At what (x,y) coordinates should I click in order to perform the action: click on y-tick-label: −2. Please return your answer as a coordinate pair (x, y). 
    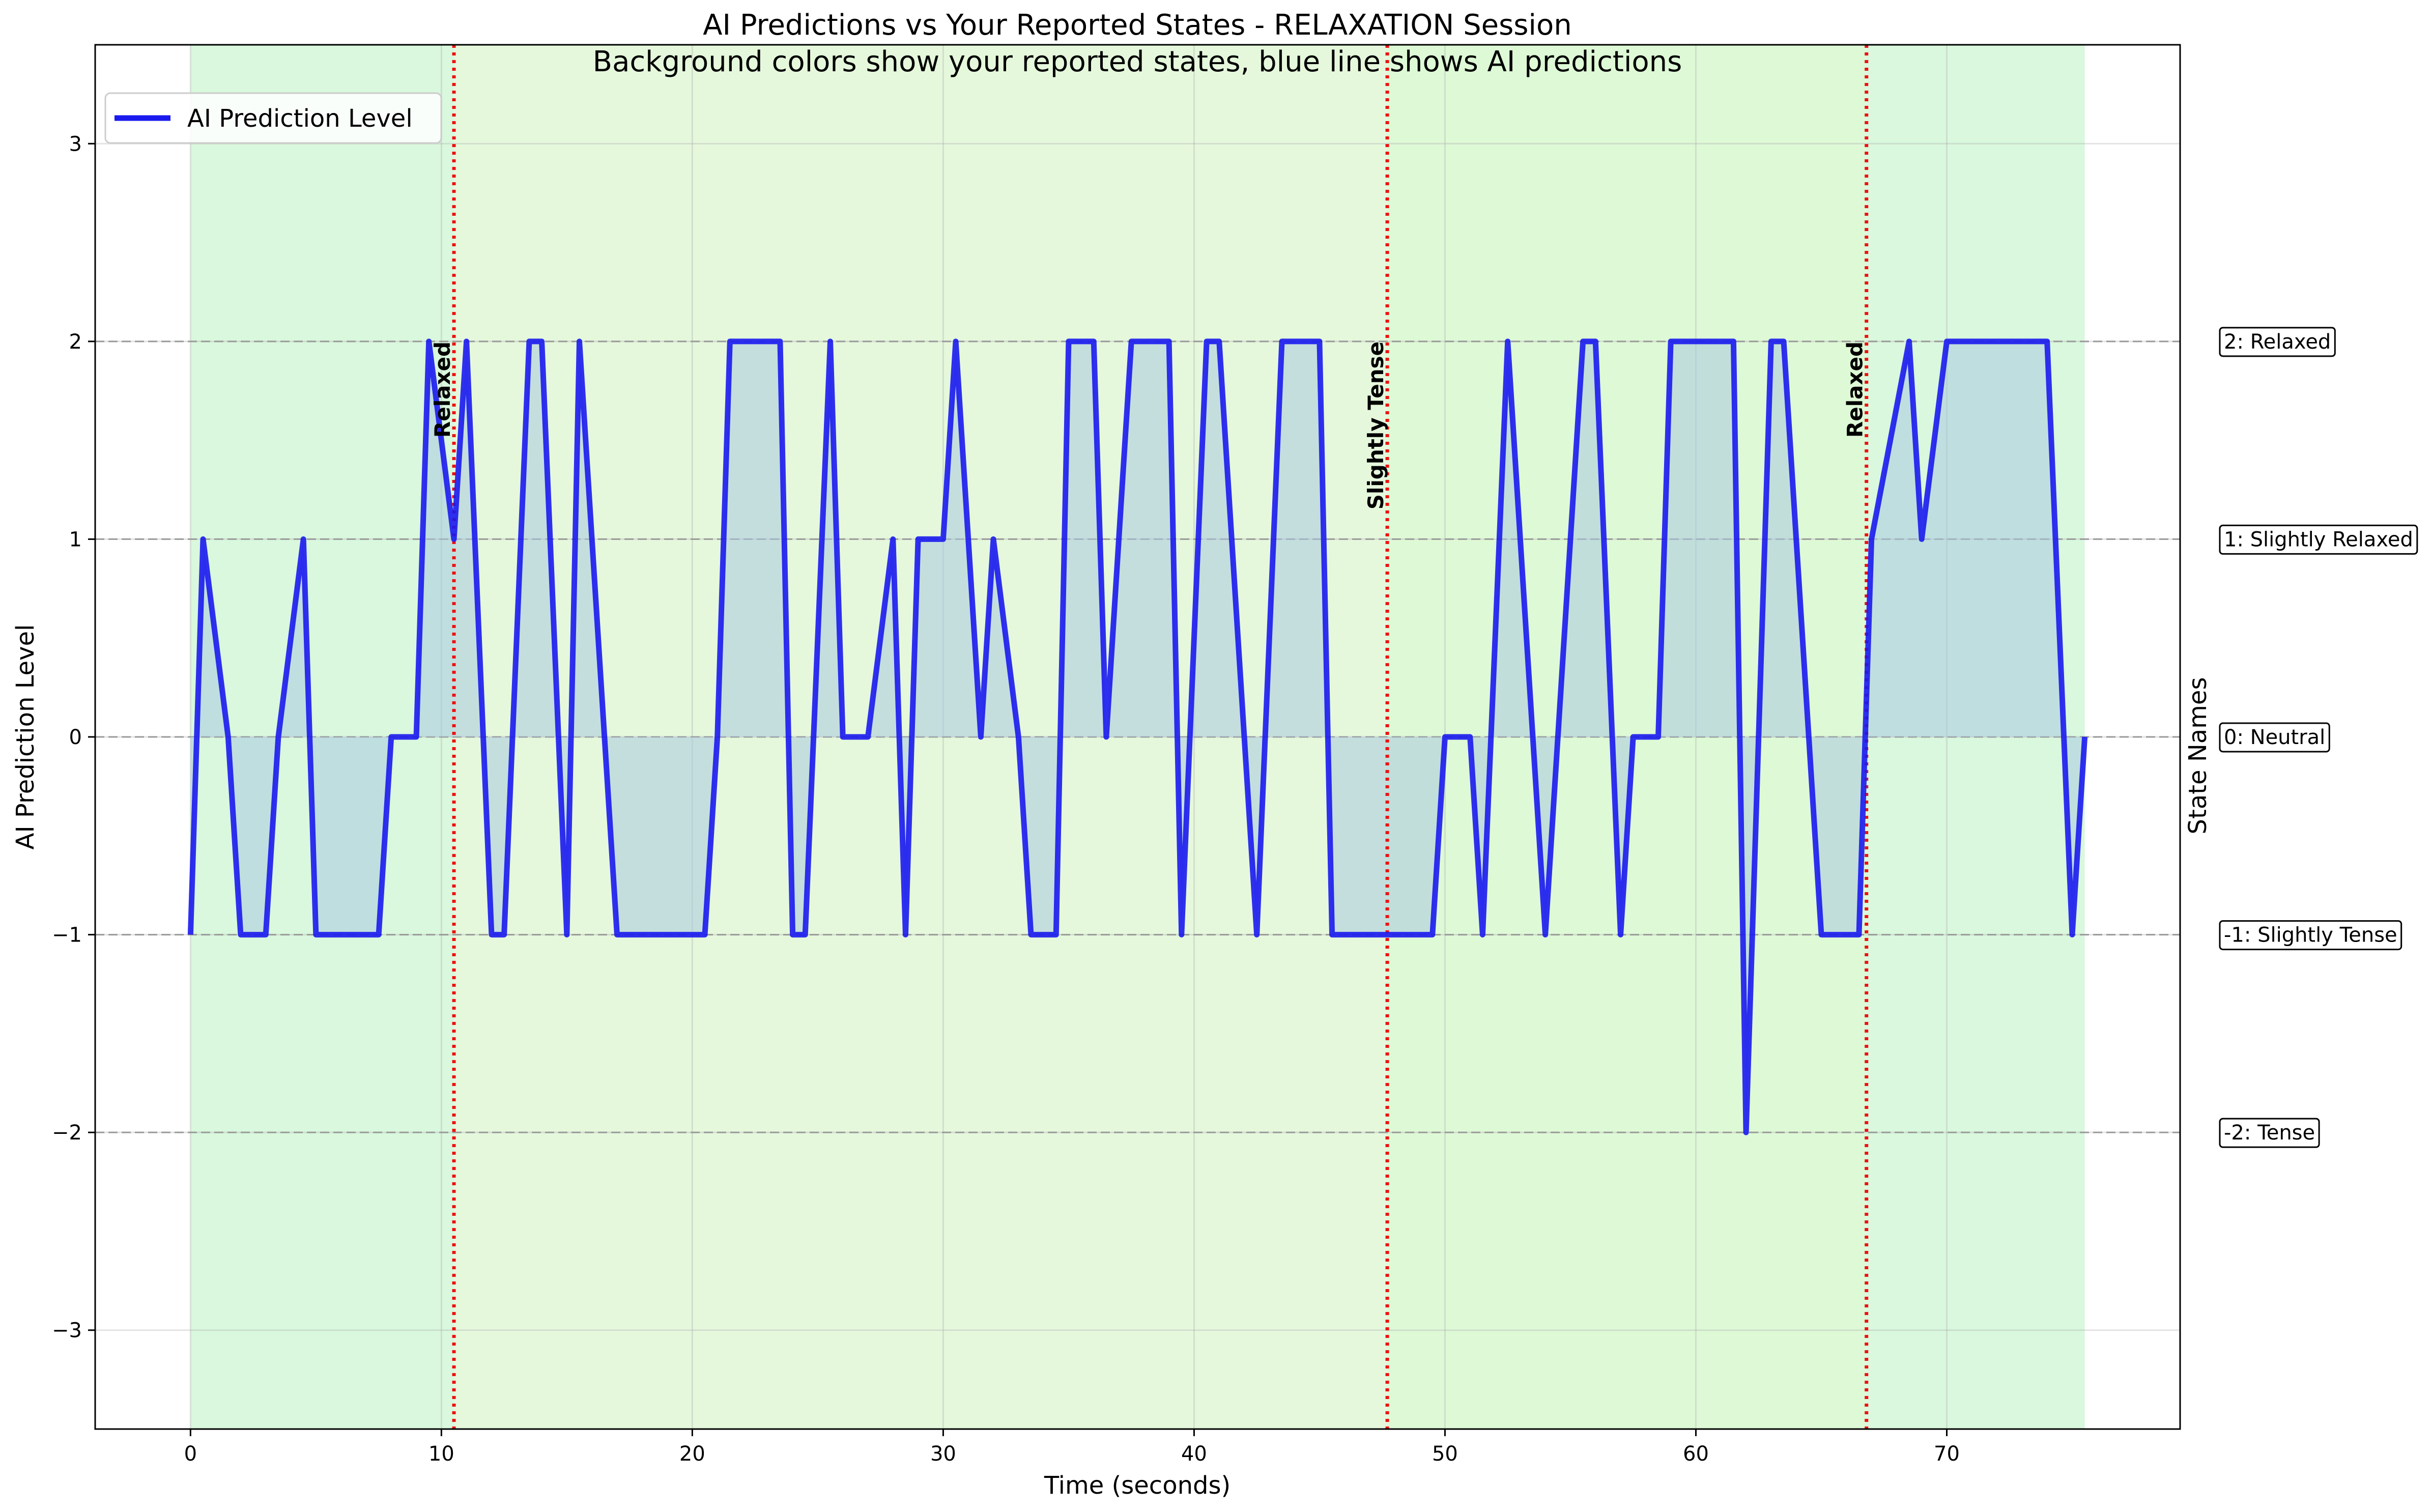
    Looking at the image, I should click on (67, 1133).